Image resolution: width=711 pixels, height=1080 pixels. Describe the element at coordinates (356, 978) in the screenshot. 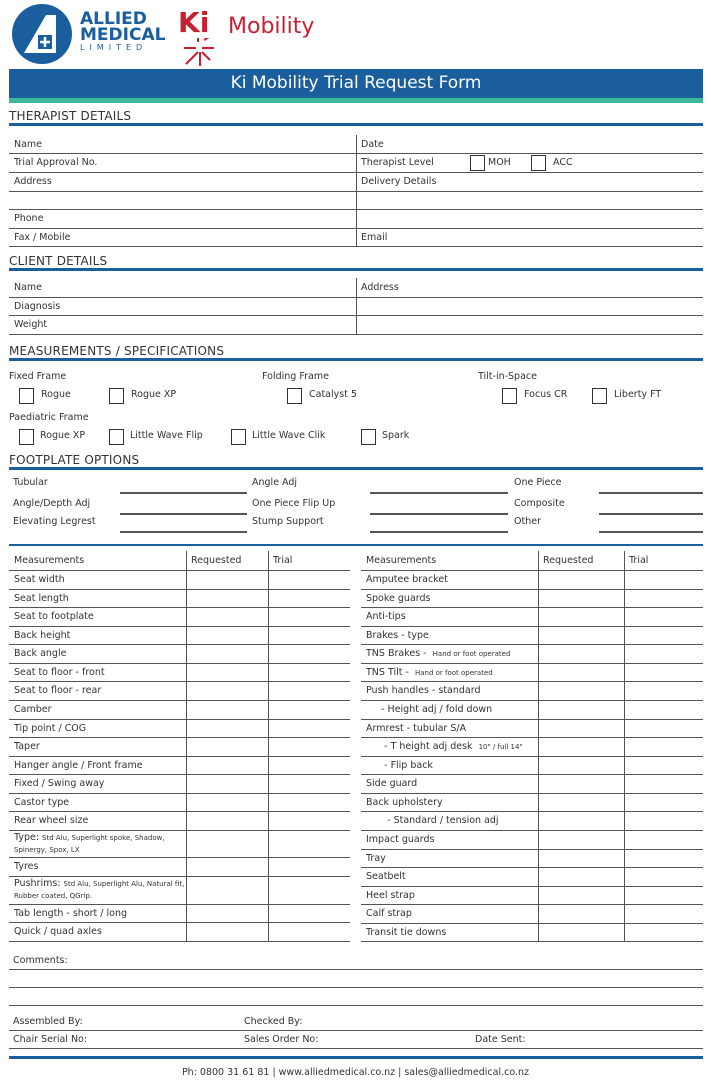

I see `comments-input` at that location.